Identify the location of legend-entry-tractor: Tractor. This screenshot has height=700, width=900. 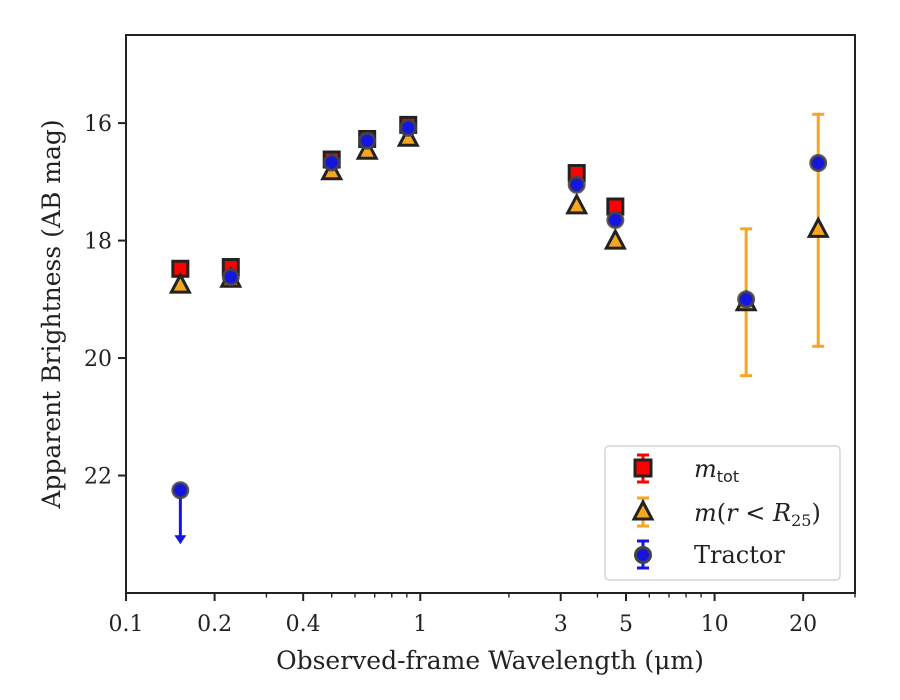
(709, 554).